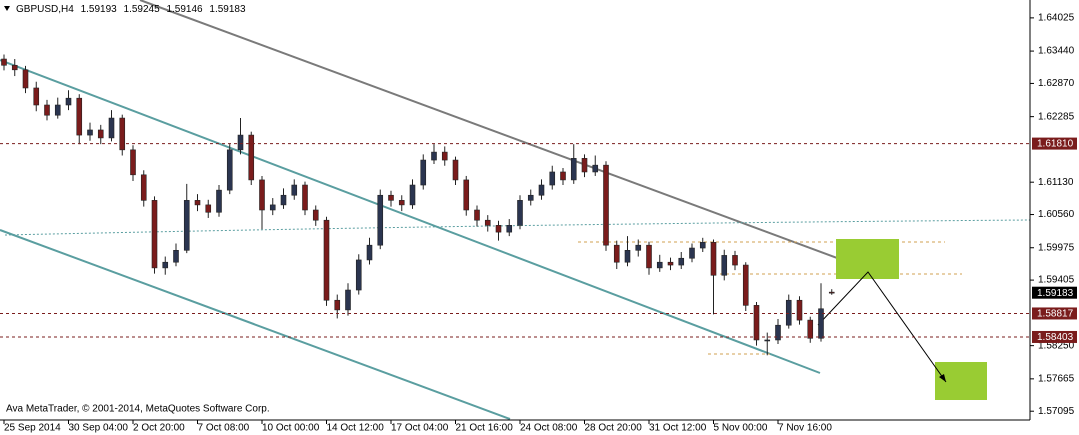  I want to click on y-tick-label: 1.62285, so click(1056, 116).